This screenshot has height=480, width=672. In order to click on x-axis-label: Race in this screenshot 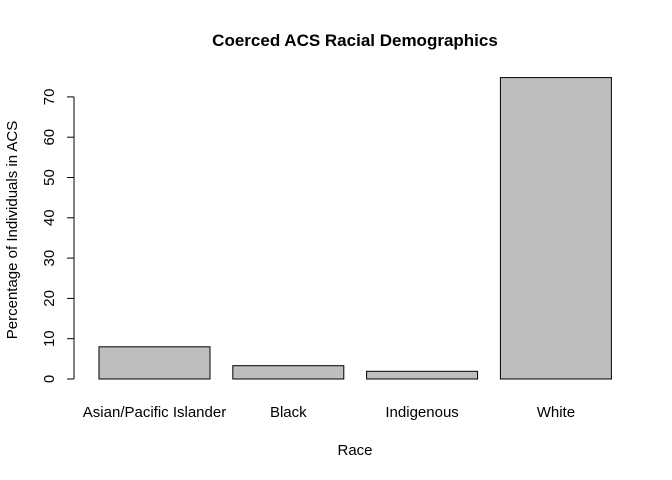, I will do `click(354, 450)`.